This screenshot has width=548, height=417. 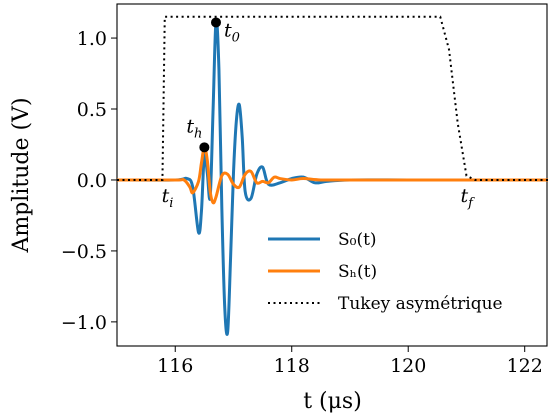 I want to click on y-tick-label: 0.5, so click(x=92, y=110).